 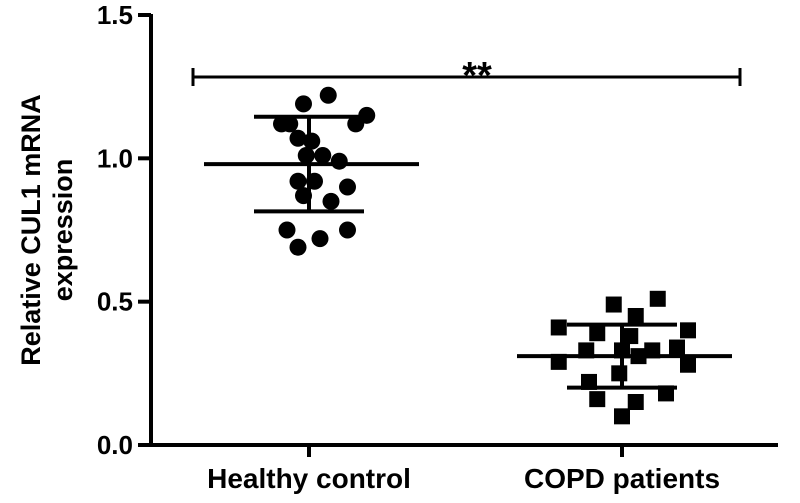 I want to click on significance-bracket: **, so click(x=466, y=76).